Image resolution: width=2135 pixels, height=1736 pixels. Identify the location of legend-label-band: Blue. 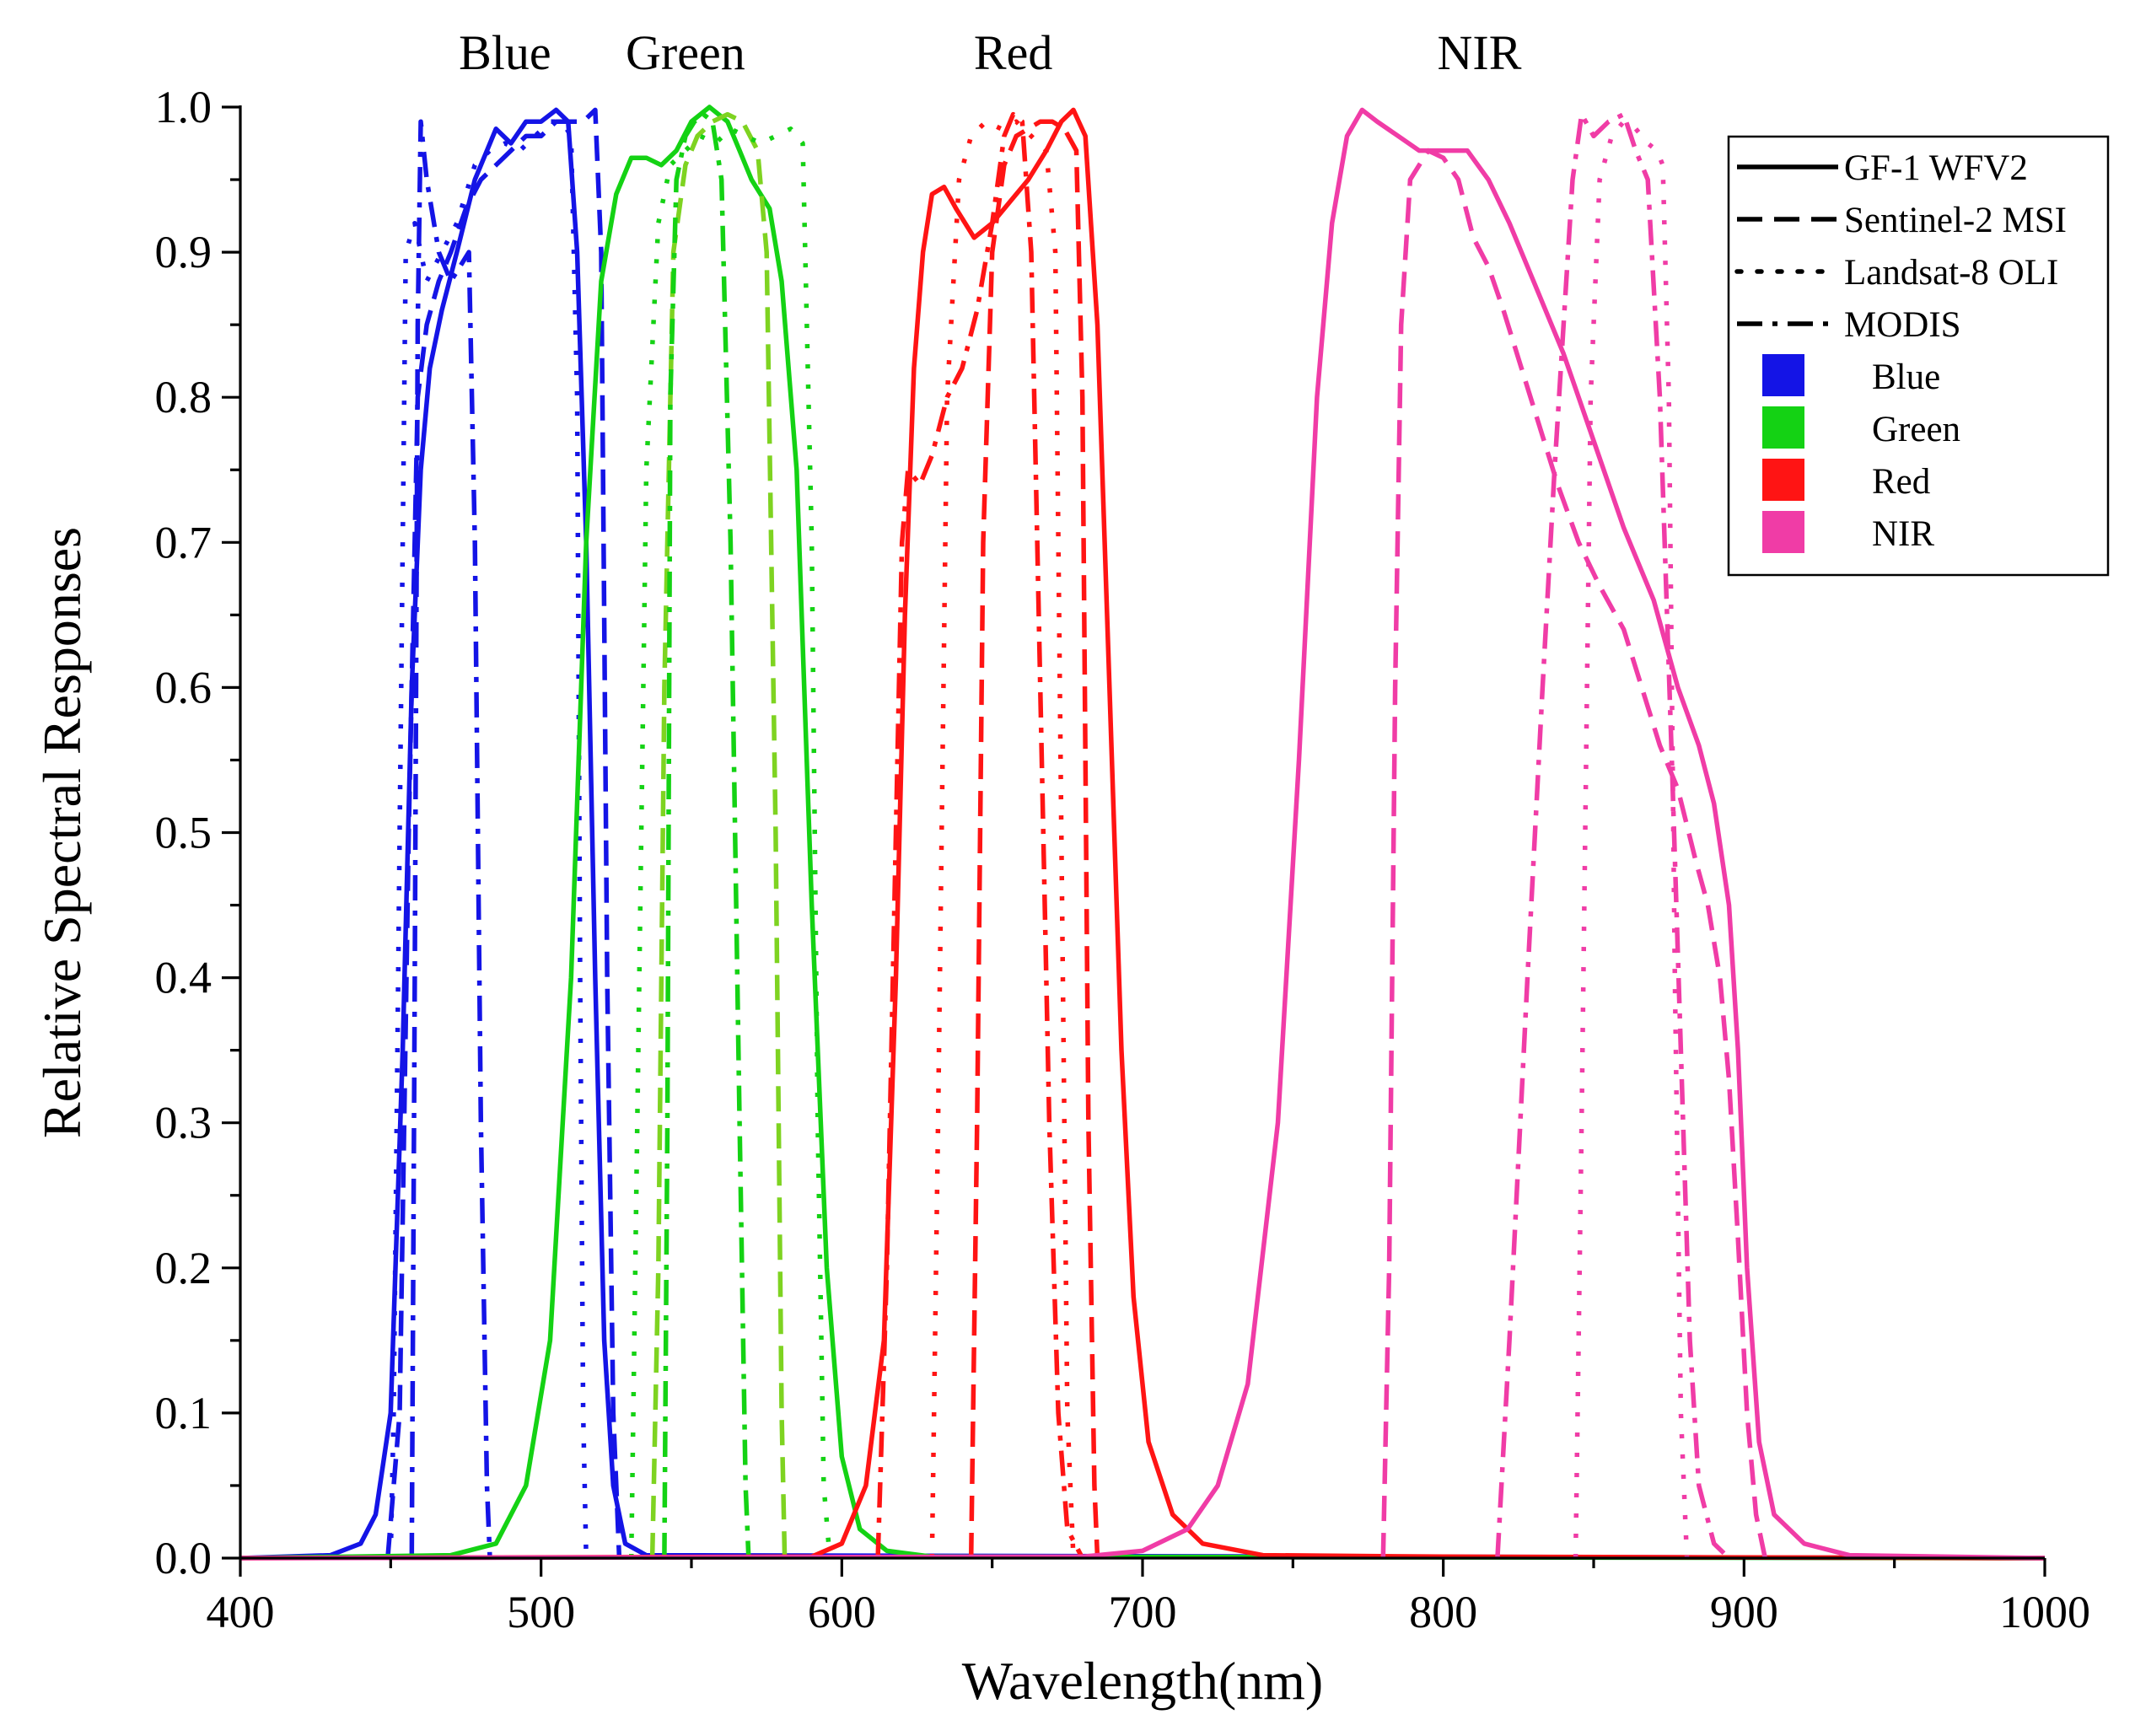
(1906, 377).